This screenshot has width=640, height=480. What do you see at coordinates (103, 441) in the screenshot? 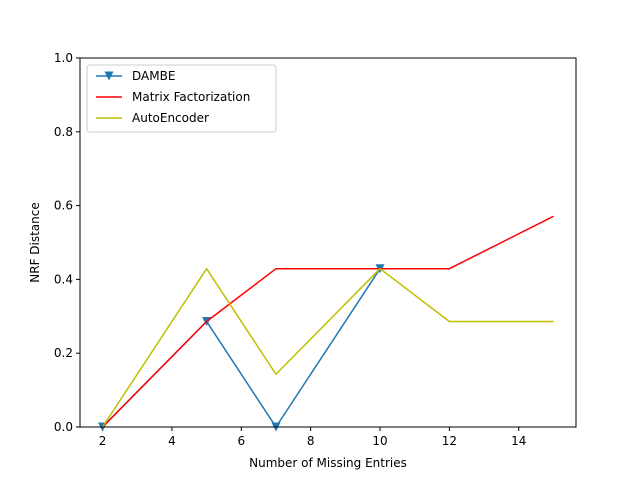
I see `x-tick-label: 2` at bounding box center [103, 441].